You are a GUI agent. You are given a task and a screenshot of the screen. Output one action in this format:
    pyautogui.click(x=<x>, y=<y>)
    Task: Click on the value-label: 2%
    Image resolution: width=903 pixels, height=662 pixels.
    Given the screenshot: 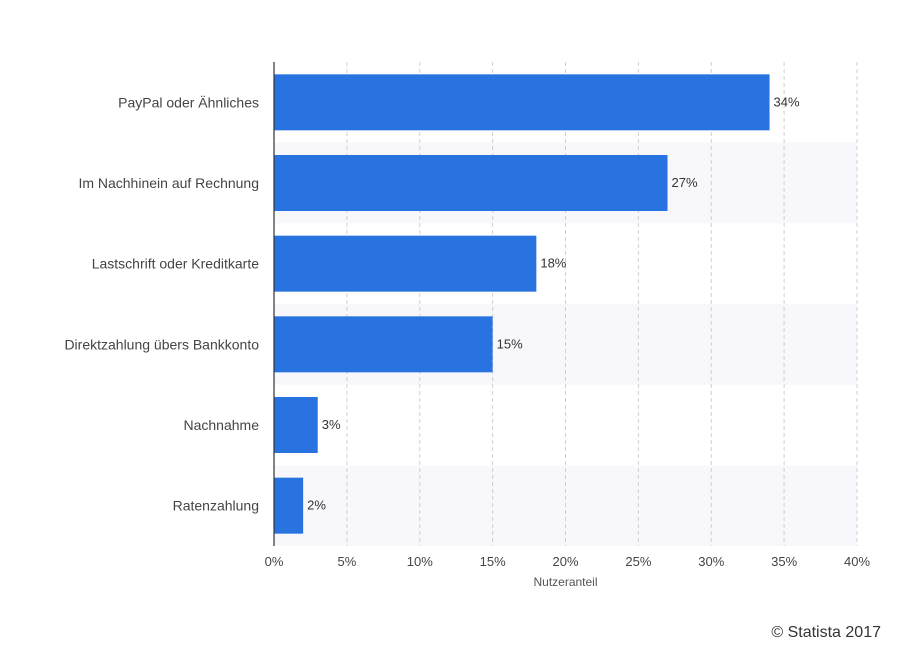 What is the action you would take?
    pyautogui.click(x=316, y=505)
    